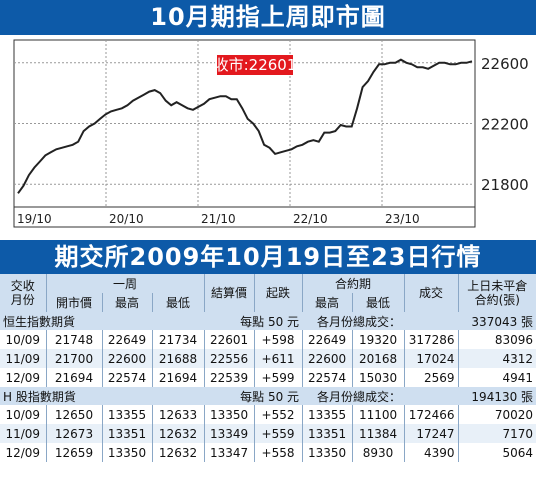 Image resolution: width=536 pixels, height=481 pixels. I want to click on cell-volume: 17024, so click(431, 358).